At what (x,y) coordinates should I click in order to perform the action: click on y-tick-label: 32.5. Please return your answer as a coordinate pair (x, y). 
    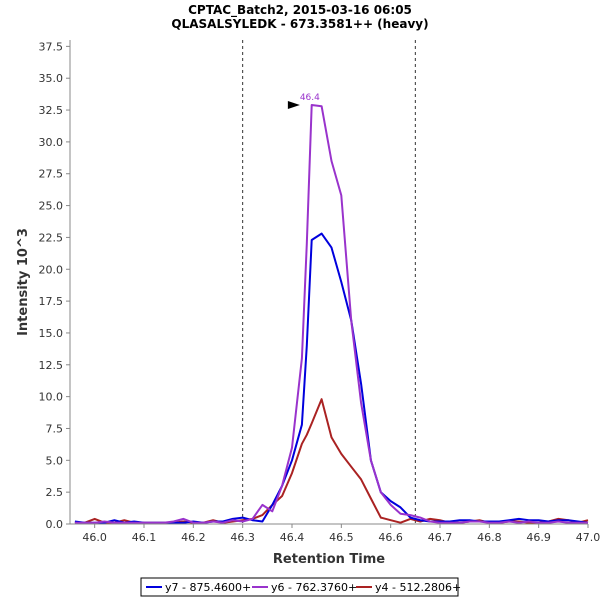
    Looking at the image, I should click on (51, 110).